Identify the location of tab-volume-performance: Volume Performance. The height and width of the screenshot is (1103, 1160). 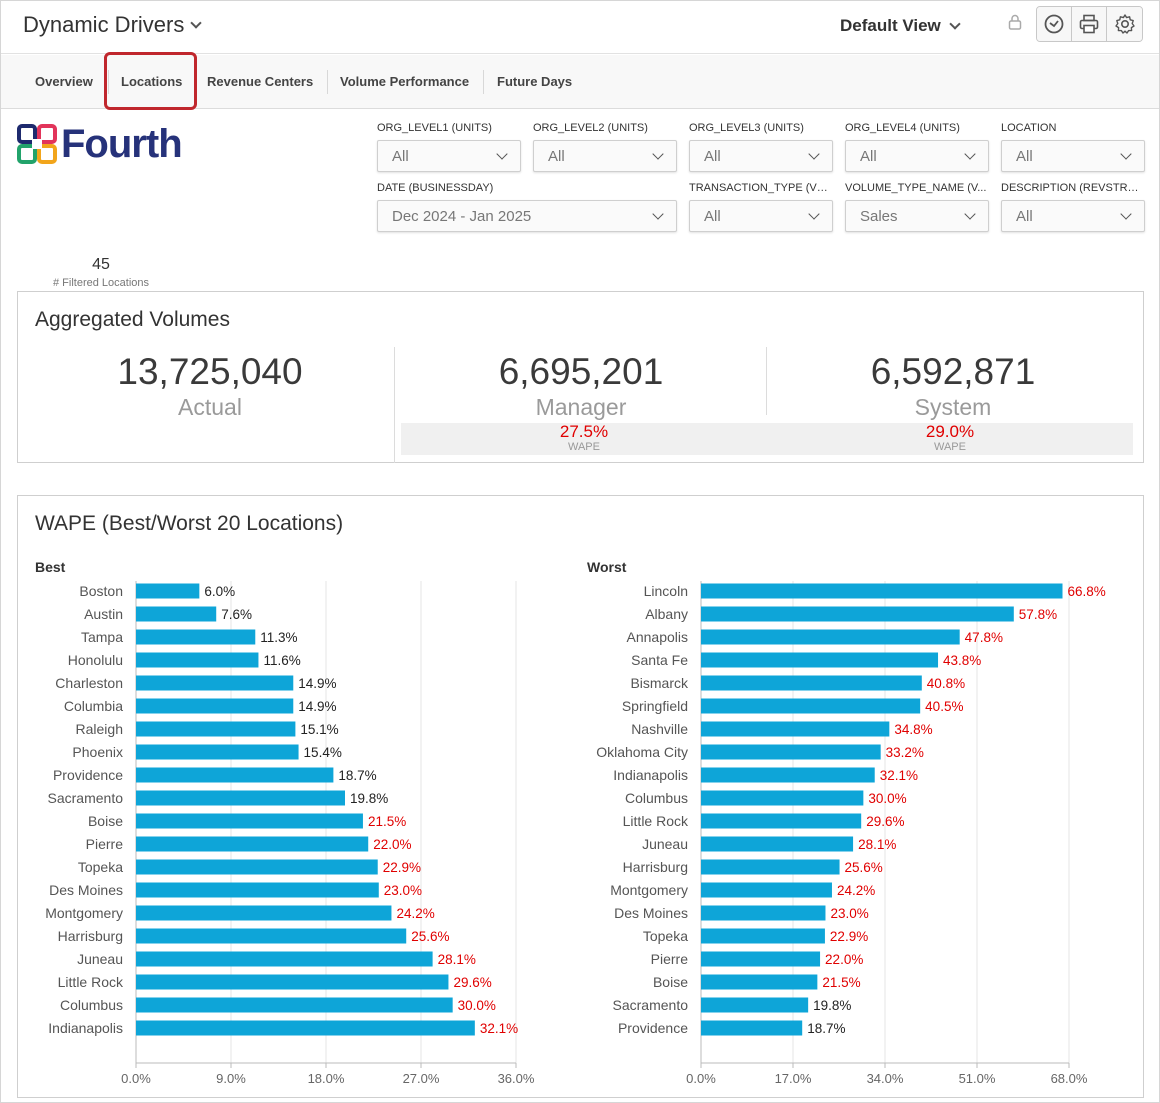
(405, 81).